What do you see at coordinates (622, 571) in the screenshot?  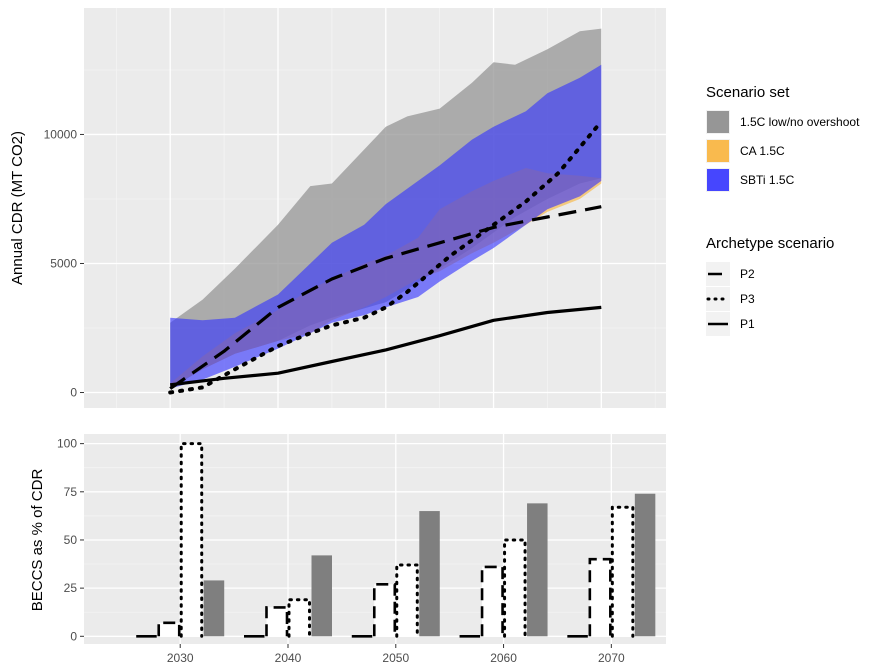 I see `bar-2070-p3` at bounding box center [622, 571].